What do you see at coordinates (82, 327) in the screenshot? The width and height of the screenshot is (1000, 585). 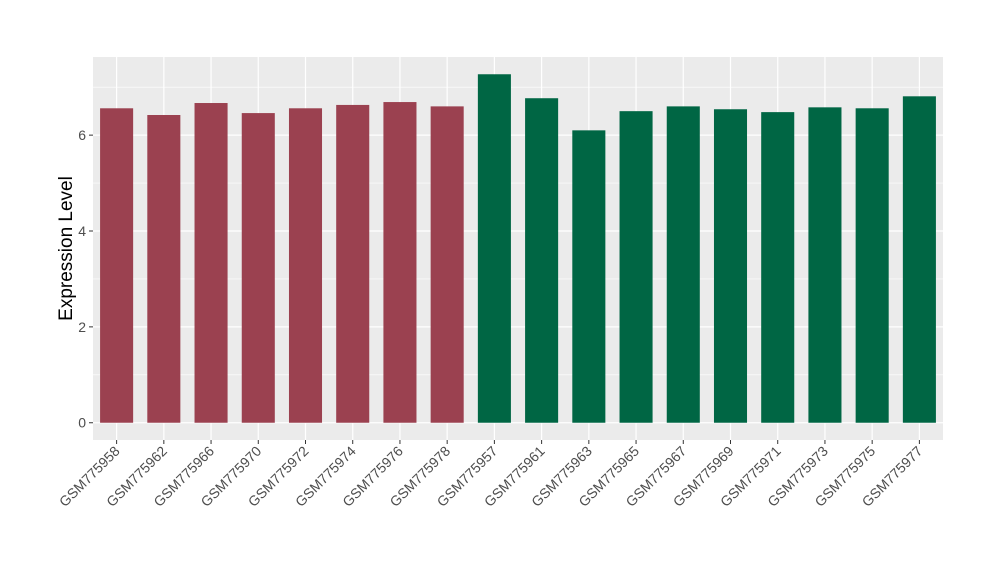 I see `y-tick-label: 2` at bounding box center [82, 327].